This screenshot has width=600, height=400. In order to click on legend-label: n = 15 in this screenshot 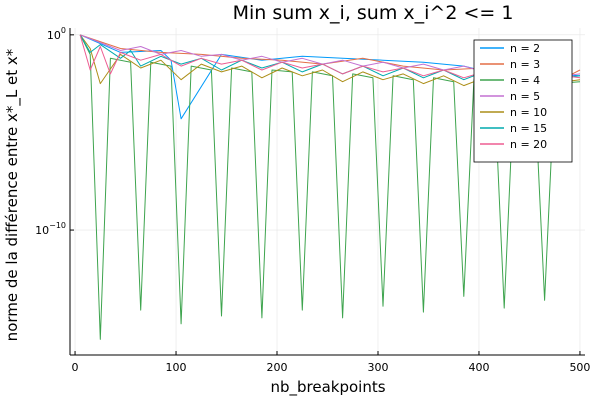, I will do `click(528, 128)`.